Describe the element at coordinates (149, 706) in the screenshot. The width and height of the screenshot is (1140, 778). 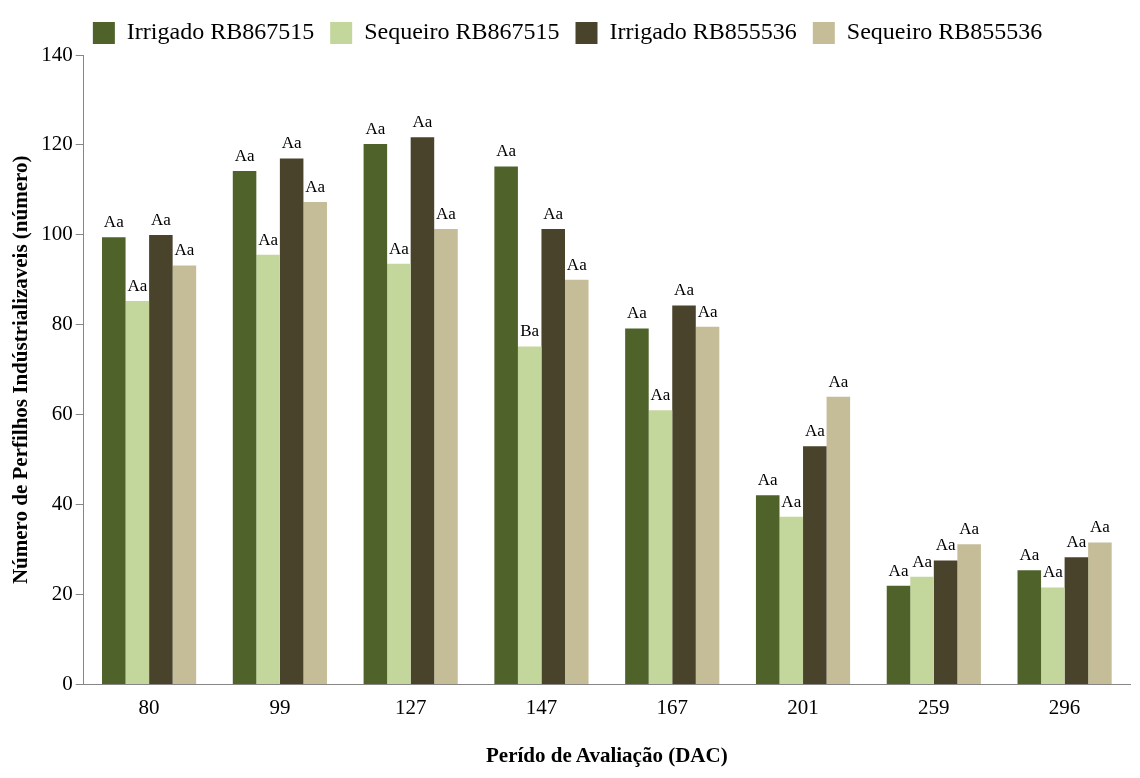
I see `x-tick-label: 80` at that location.